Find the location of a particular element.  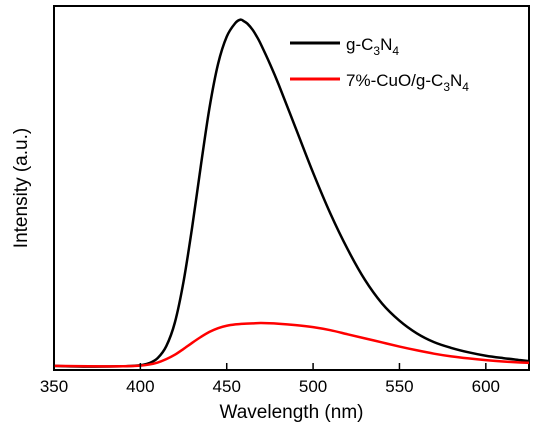

x-tick-label-450: 450 is located at coordinates (227, 386).